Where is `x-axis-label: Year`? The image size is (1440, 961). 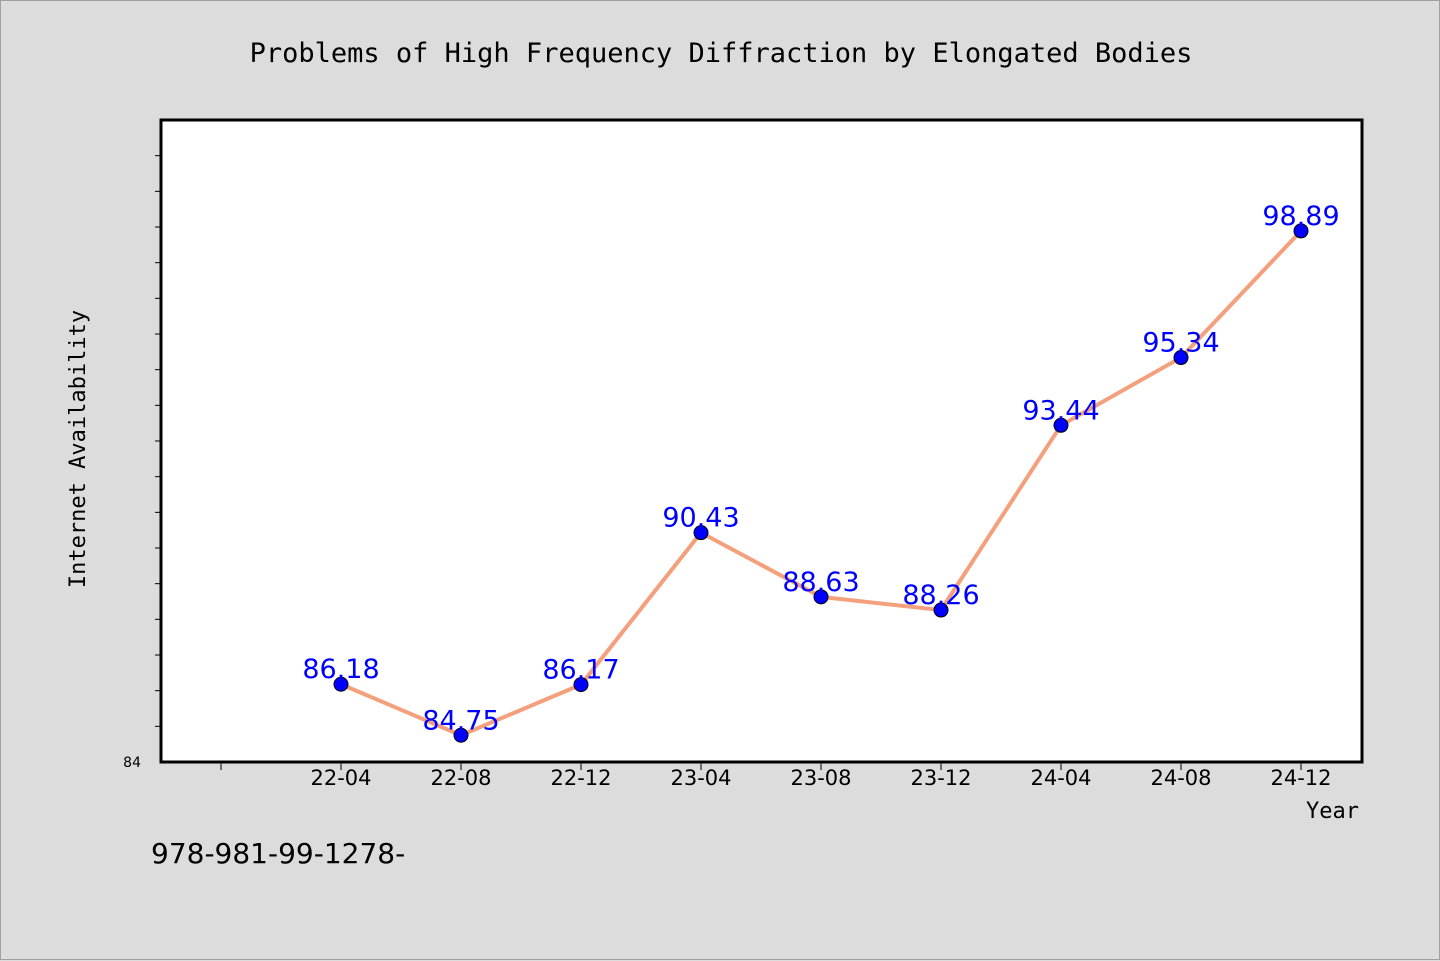
x-axis-label: Year is located at coordinates (1332, 811).